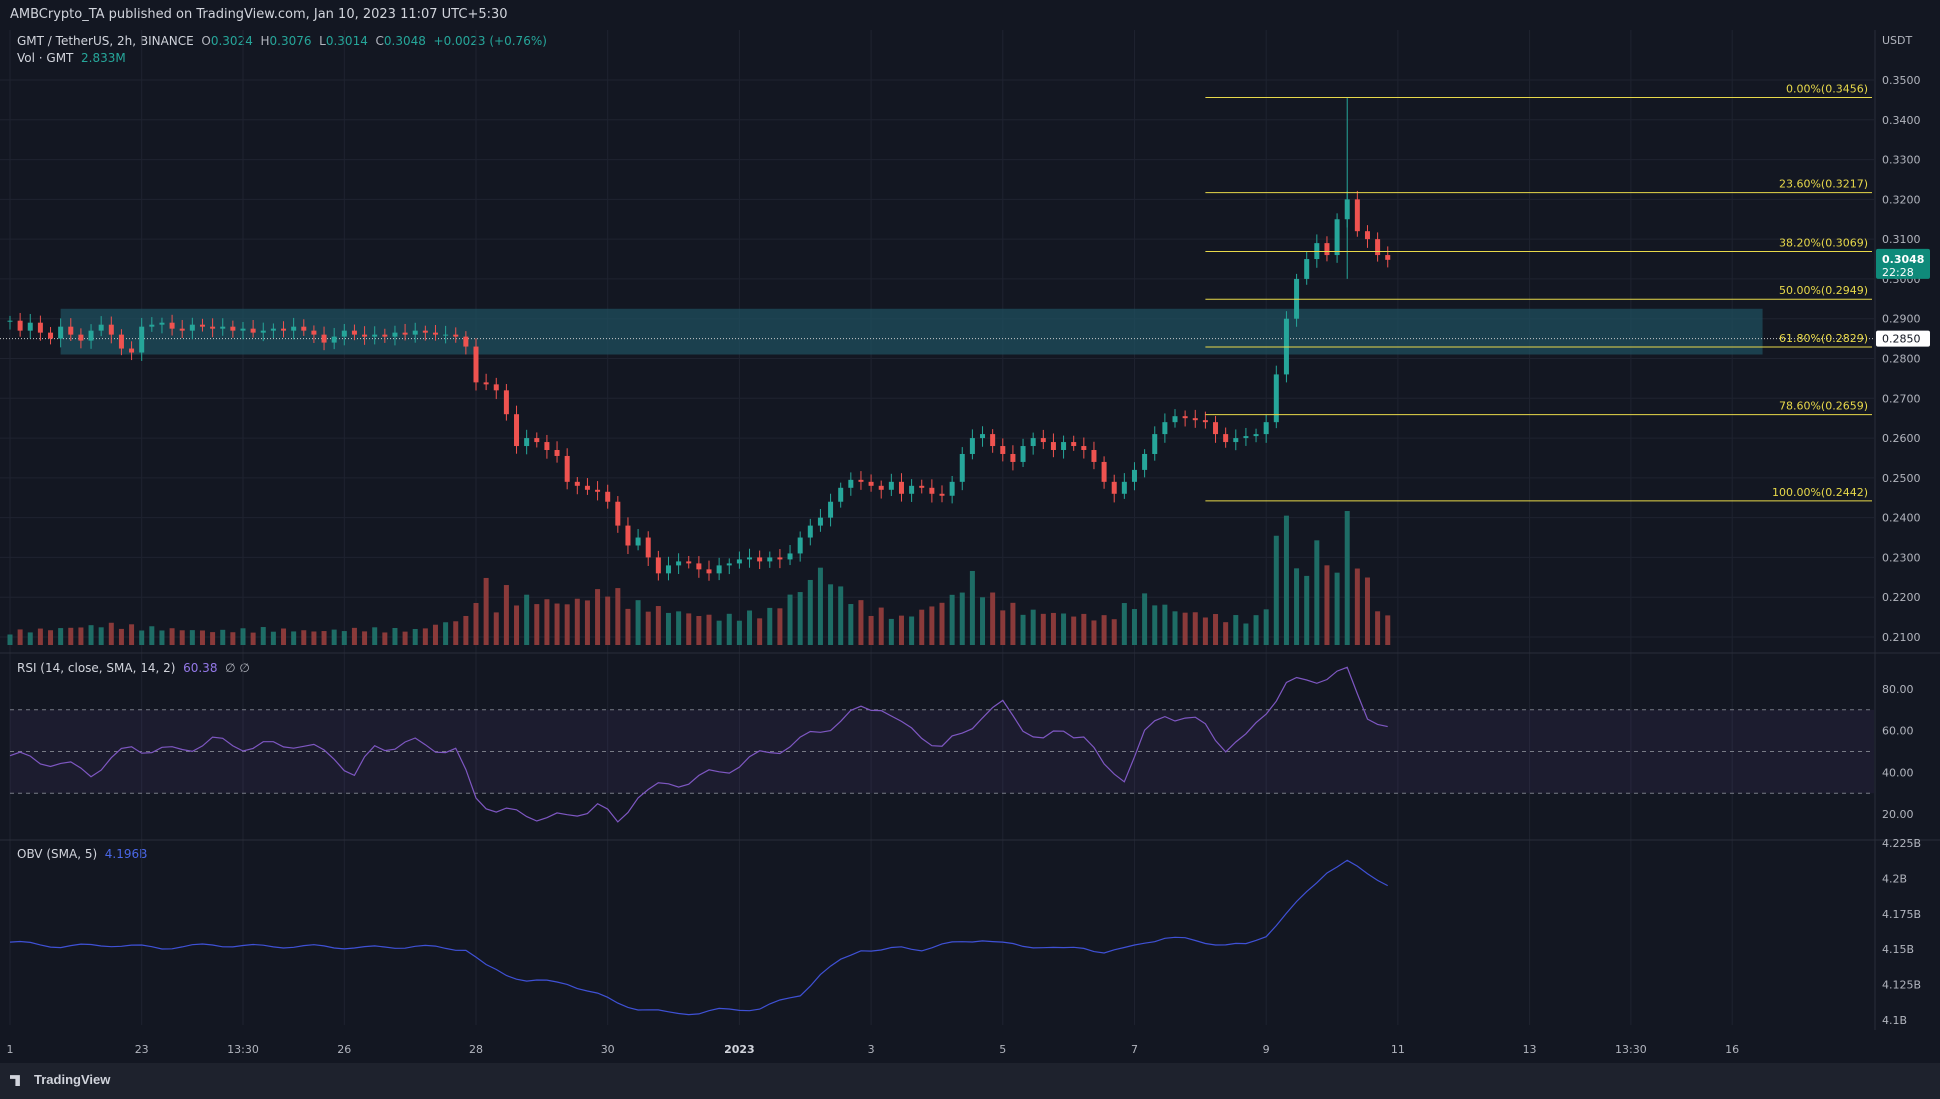  What do you see at coordinates (1901, 985) in the screenshot?
I see `obv-tick: 4.125B` at bounding box center [1901, 985].